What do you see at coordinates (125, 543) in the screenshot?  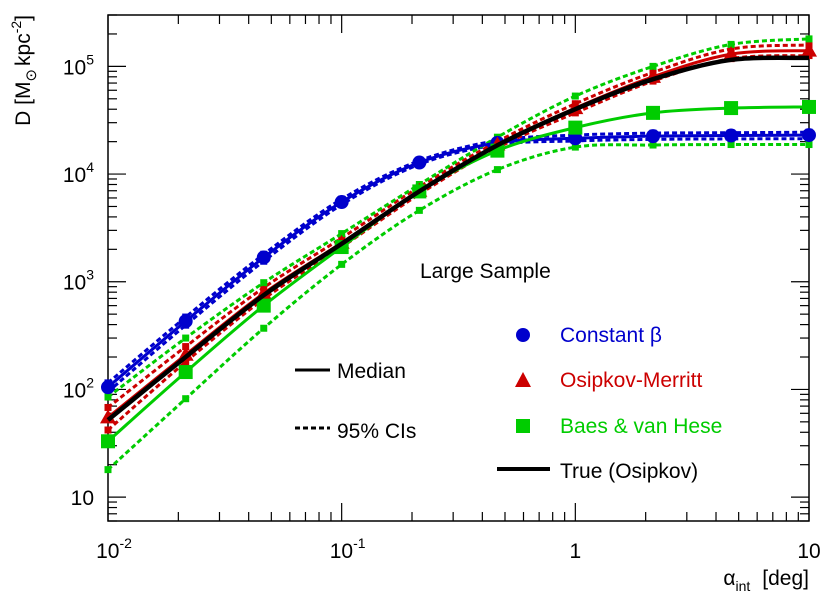 I see `x-tick-label-exponent: -2` at bounding box center [125, 543].